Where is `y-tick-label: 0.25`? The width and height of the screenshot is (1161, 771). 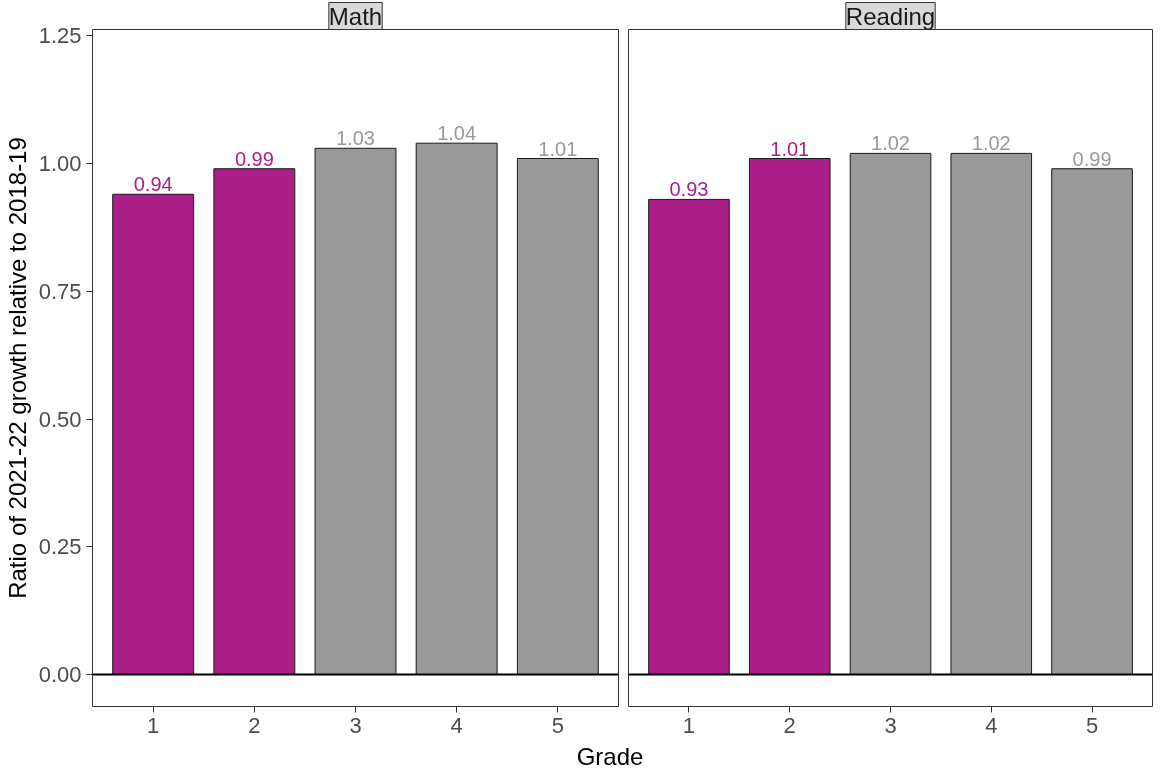 y-tick-label: 0.25 is located at coordinates (60, 547).